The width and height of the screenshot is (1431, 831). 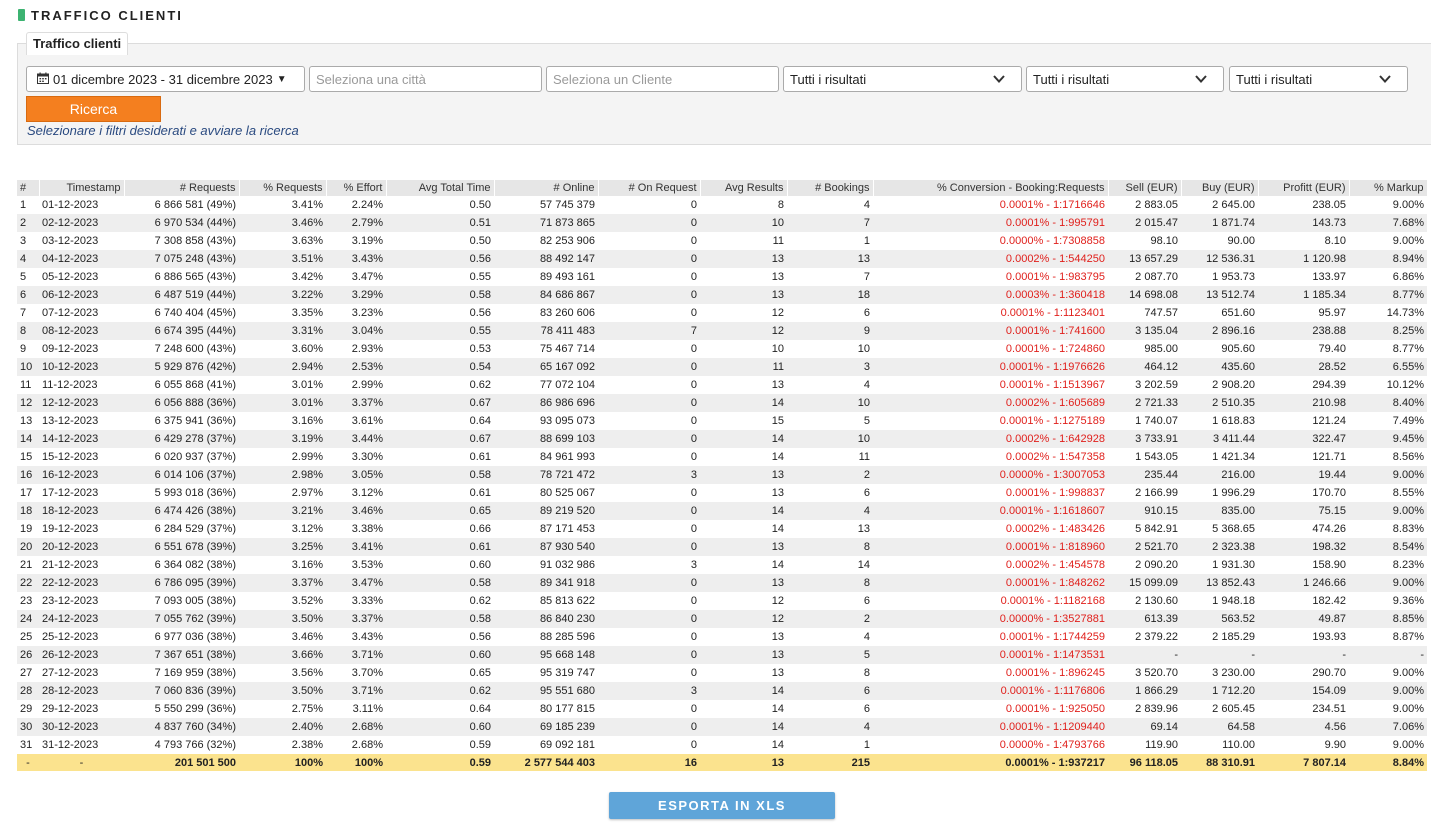 I want to click on table-cell: 80 177 815, so click(x=567, y=709).